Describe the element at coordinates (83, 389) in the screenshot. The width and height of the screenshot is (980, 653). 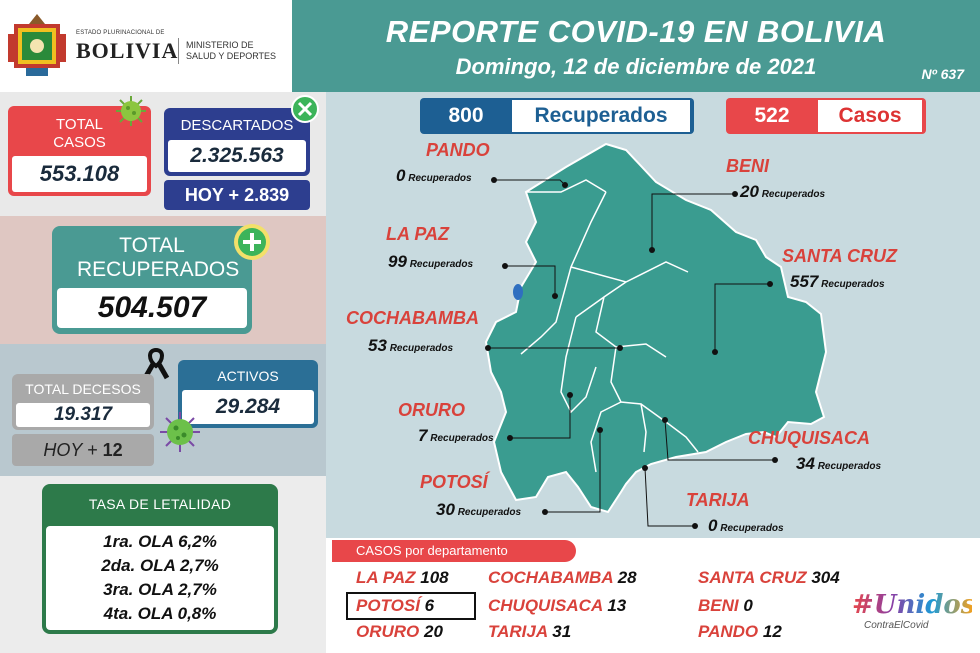
I see `total-decesos-label: TOTAL DECESOS` at that location.